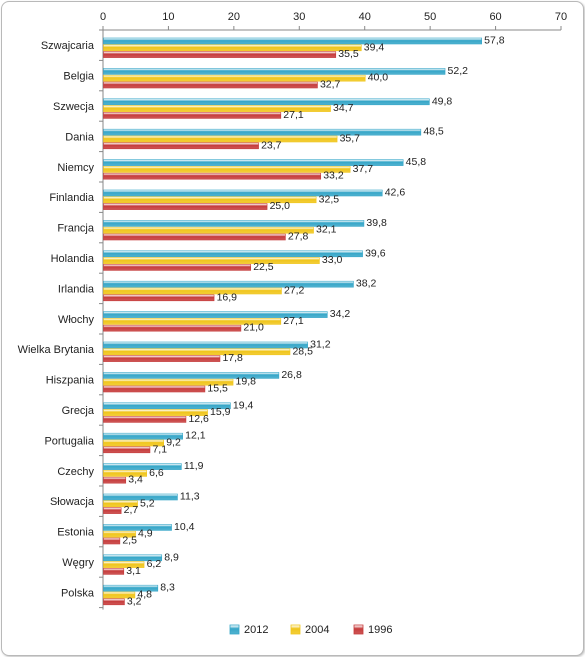  What do you see at coordinates (167, 588) in the screenshot?
I see `data-label: 8,3` at bounding box center [167, 588].